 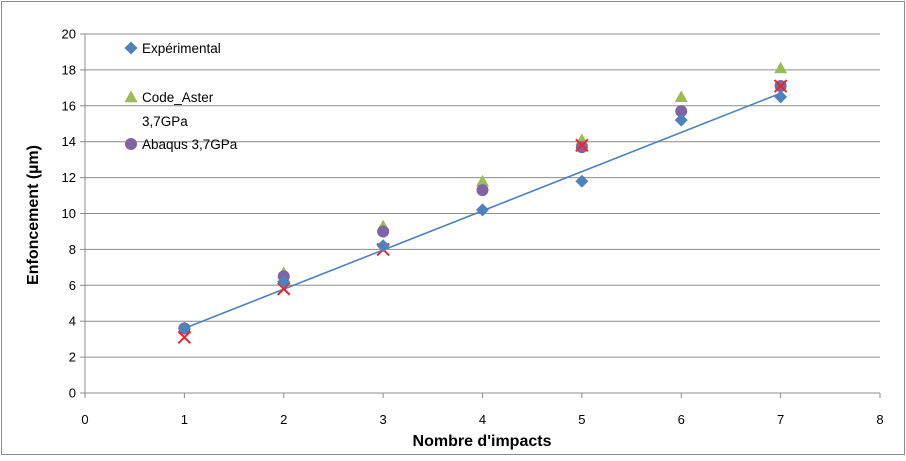 I want to click on legend-label-diamond: Expérimental, so click(x=181, y=48).